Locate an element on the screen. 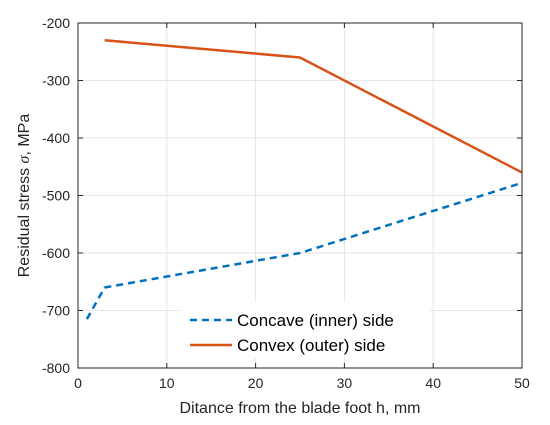  legend-box is located at coordinates (305, 330).